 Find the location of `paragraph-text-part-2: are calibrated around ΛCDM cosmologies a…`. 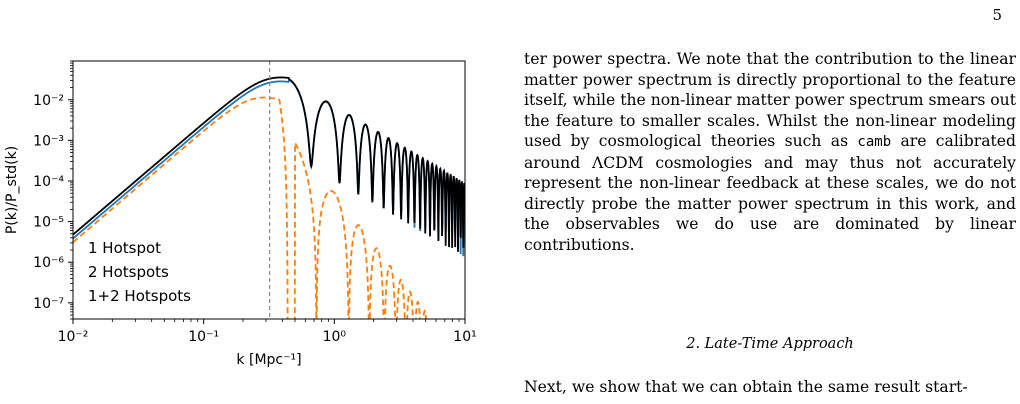

paragraph-text-part-2: are calibrated around ΛCDM cosmologies a… is located at coordinates (770, 193).